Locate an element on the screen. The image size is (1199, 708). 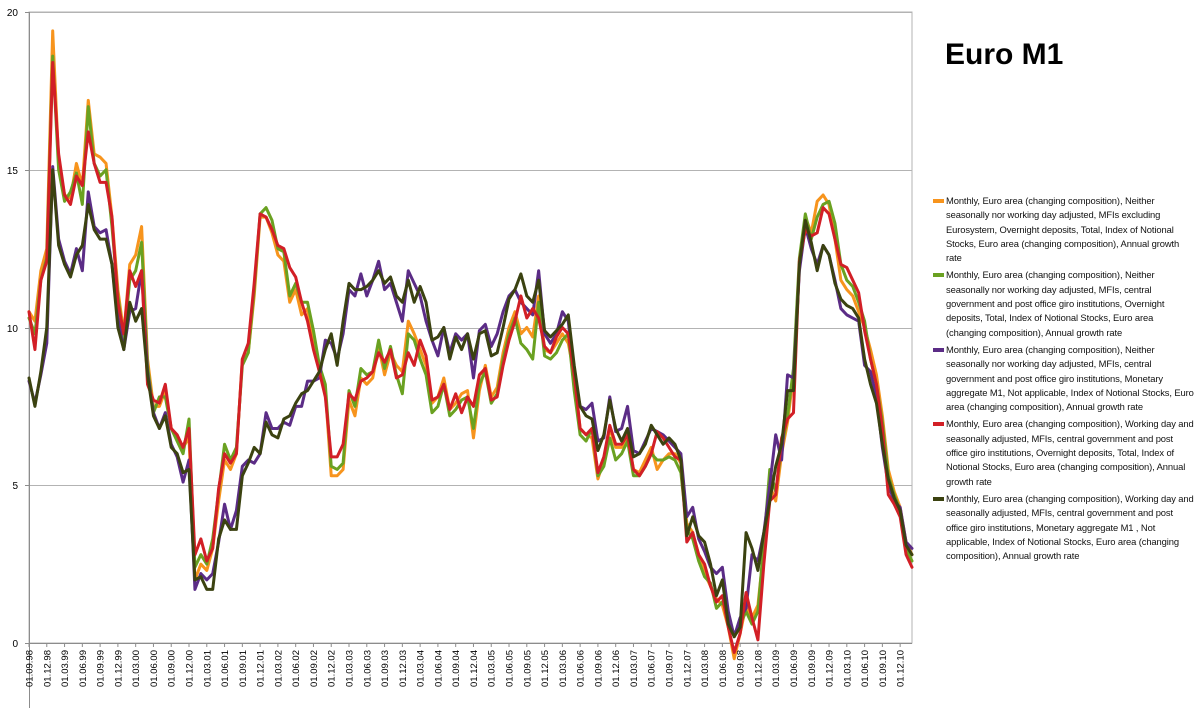
y-tick-labels: 0 5 10 15 20 is located at coordinates (13, 329).